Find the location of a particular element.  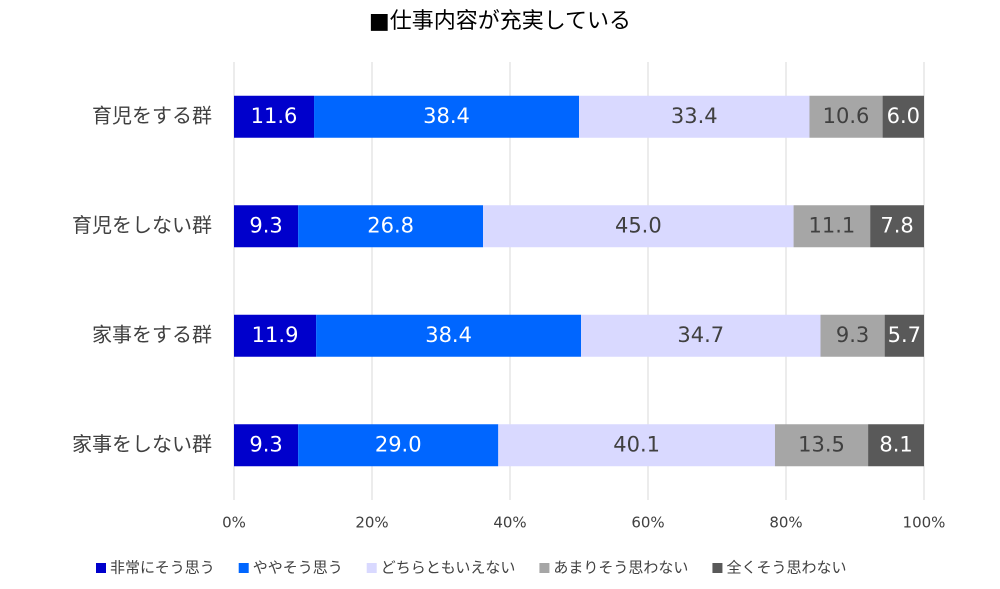

legend-label: あまりそう思わない is located at coordinates (620, 568).